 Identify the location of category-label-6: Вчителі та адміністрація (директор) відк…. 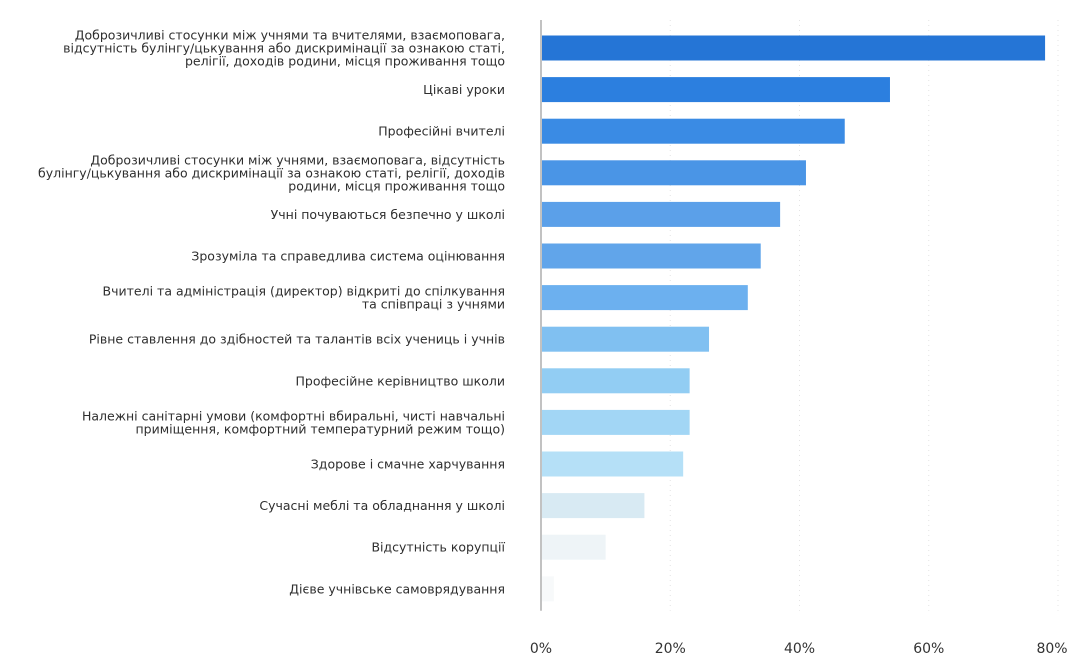
(304, 298).